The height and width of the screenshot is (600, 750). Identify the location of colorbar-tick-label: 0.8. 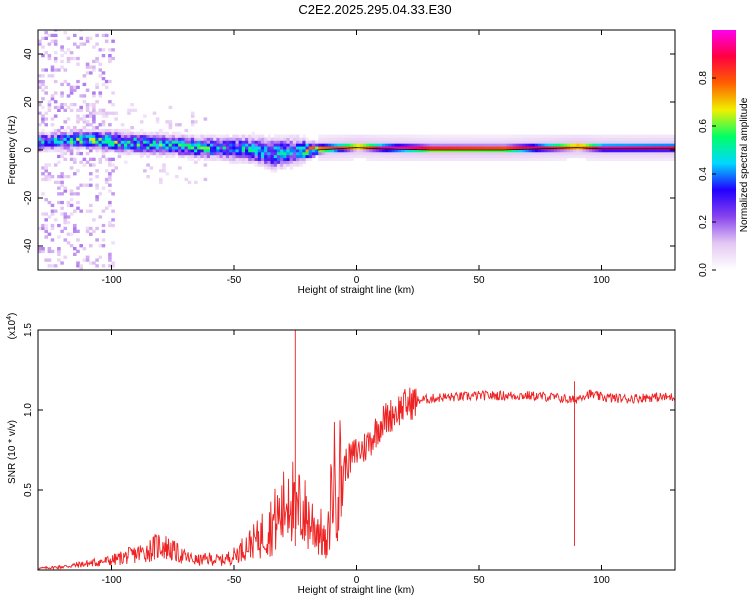
(703, 78).